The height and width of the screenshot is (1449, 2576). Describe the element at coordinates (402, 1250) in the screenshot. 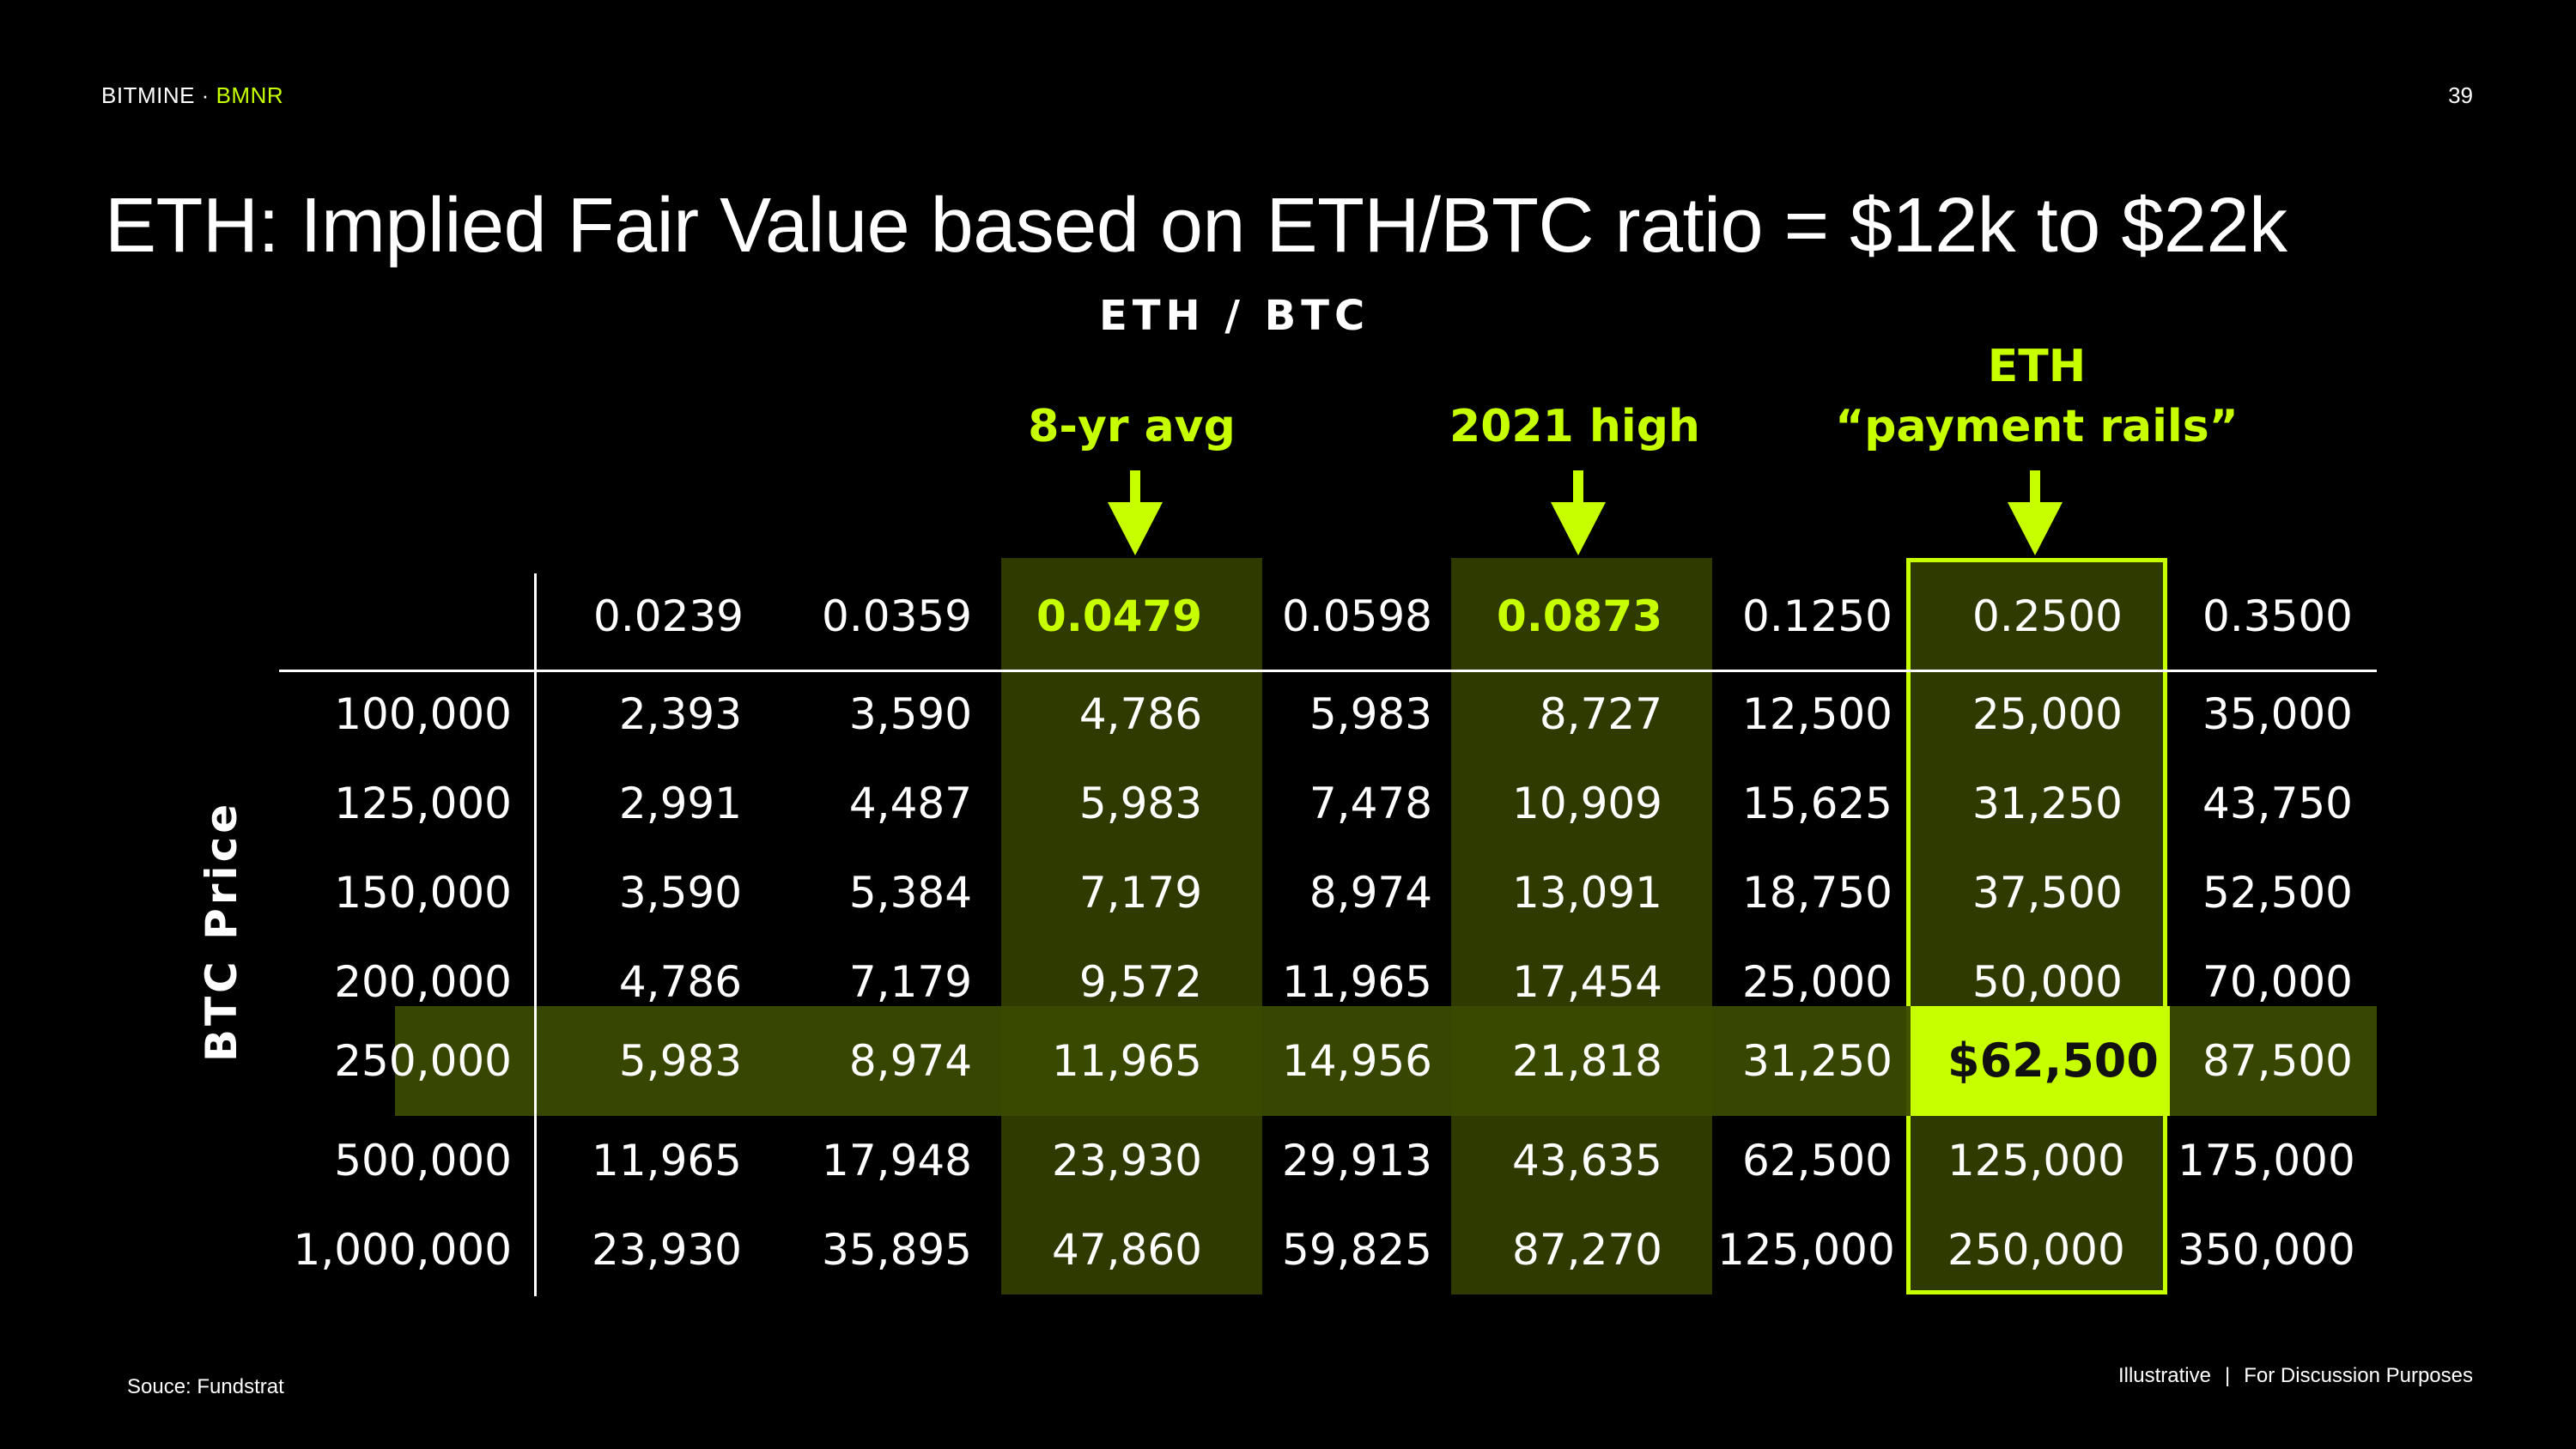

I see `btc-price-cell: 1,000,000` at that location.